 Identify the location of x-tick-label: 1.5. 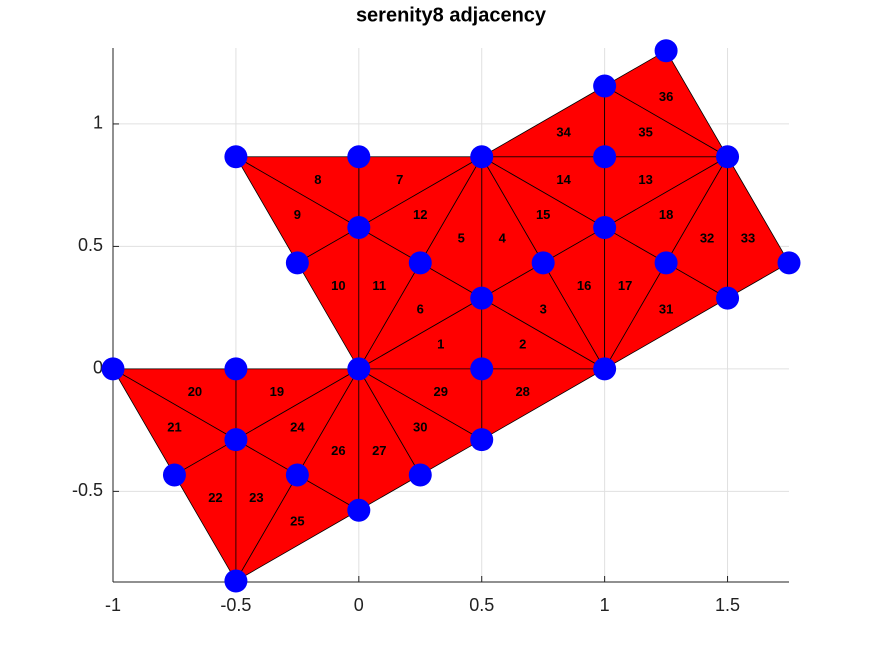
(727, 605).